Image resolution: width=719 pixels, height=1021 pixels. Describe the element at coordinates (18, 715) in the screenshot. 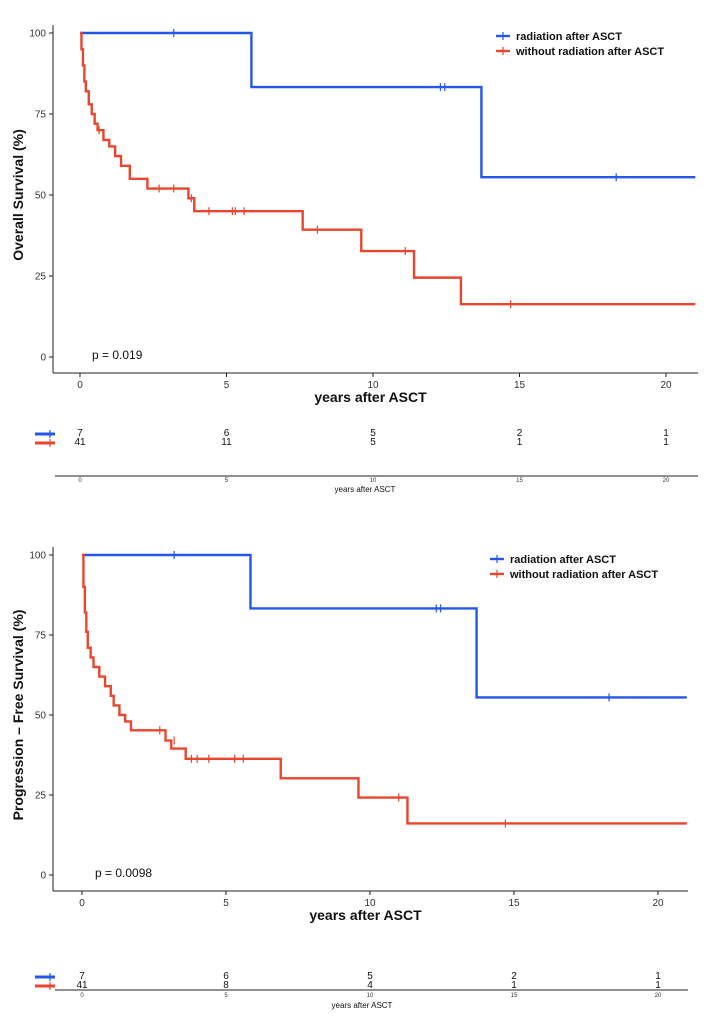

I see `y-axis-title: Progression – Free Survival (%)` at that location.